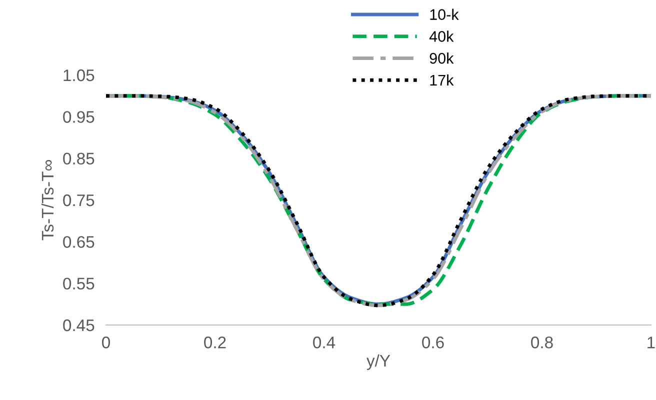  I want to click on y-tick-label: 0.75, so click(78, 200).